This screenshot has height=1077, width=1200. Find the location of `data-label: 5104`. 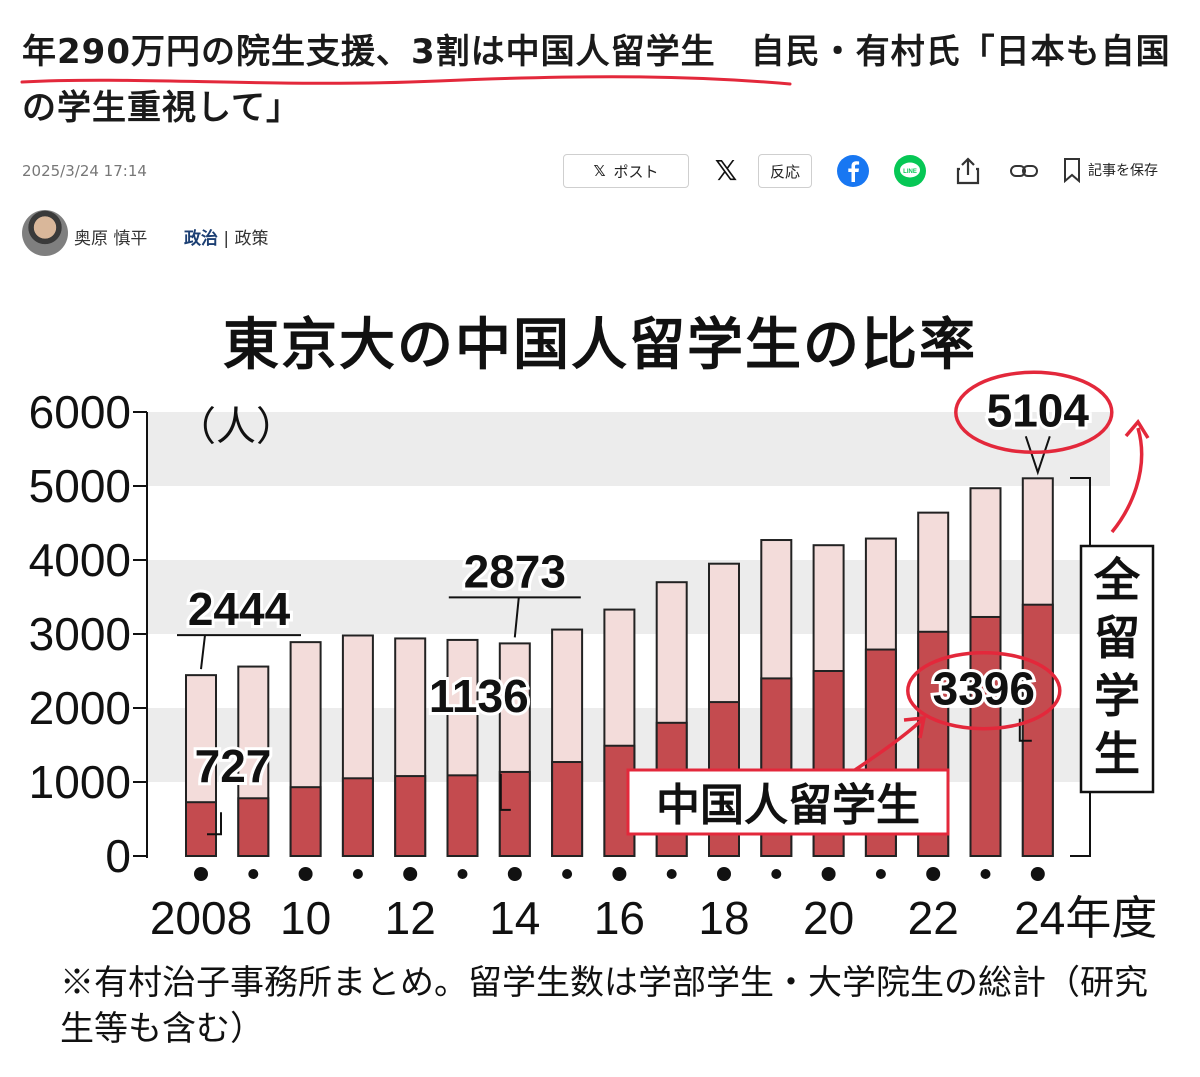

data-label: 5104 is located at coordinates (1038, 410).